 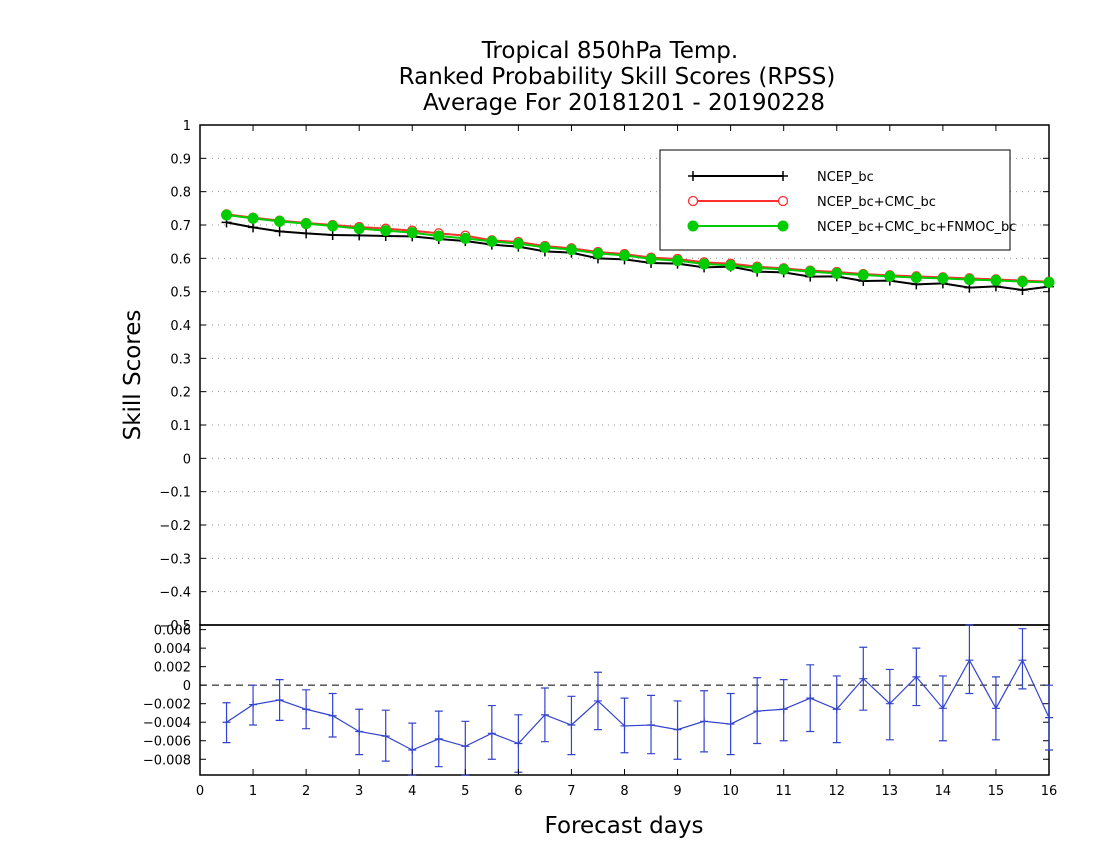 What do you see at coordinates (571, 791) in the screenshot?
I see `x-tick-label: 7` at bounding box center [571, 791].